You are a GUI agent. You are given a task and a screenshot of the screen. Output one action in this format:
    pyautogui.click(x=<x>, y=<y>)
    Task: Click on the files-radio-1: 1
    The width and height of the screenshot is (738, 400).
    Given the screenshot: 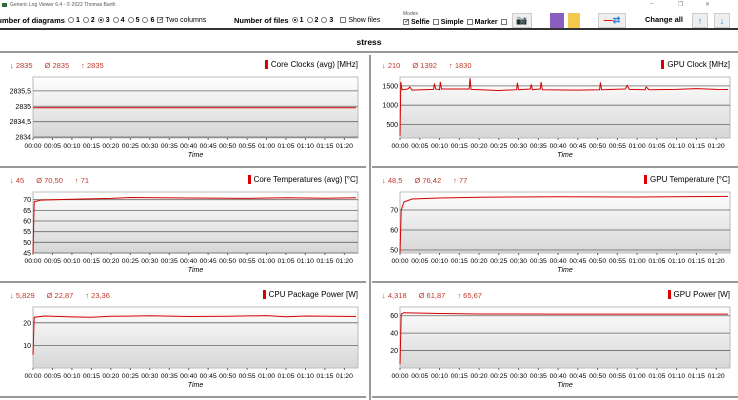 What is the action you would take?
    pyautogui.click(x=297, y=20)
    